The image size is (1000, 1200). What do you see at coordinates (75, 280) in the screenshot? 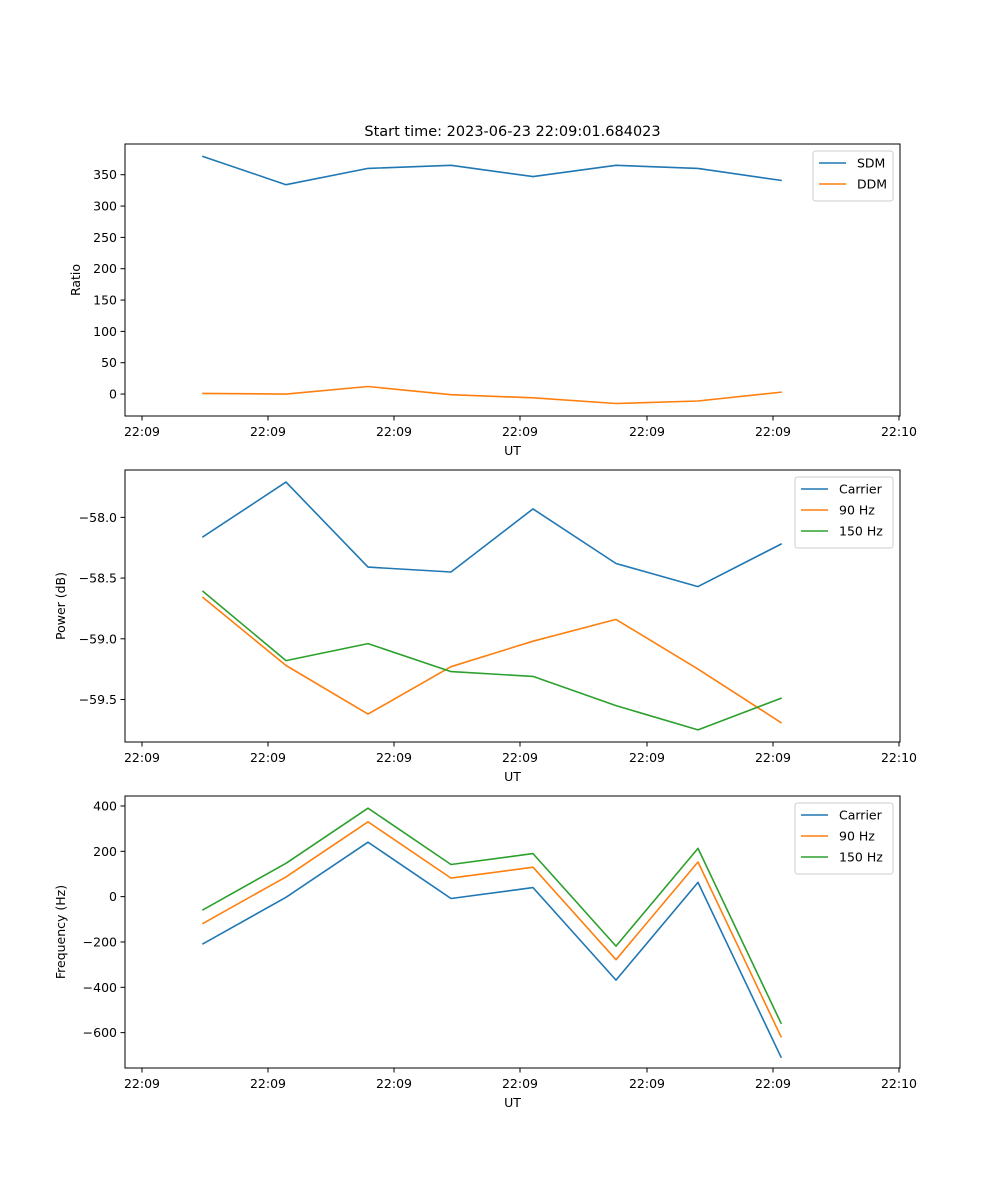
I see `y-axis-label: Ratio` at bounding box center [75, 280].